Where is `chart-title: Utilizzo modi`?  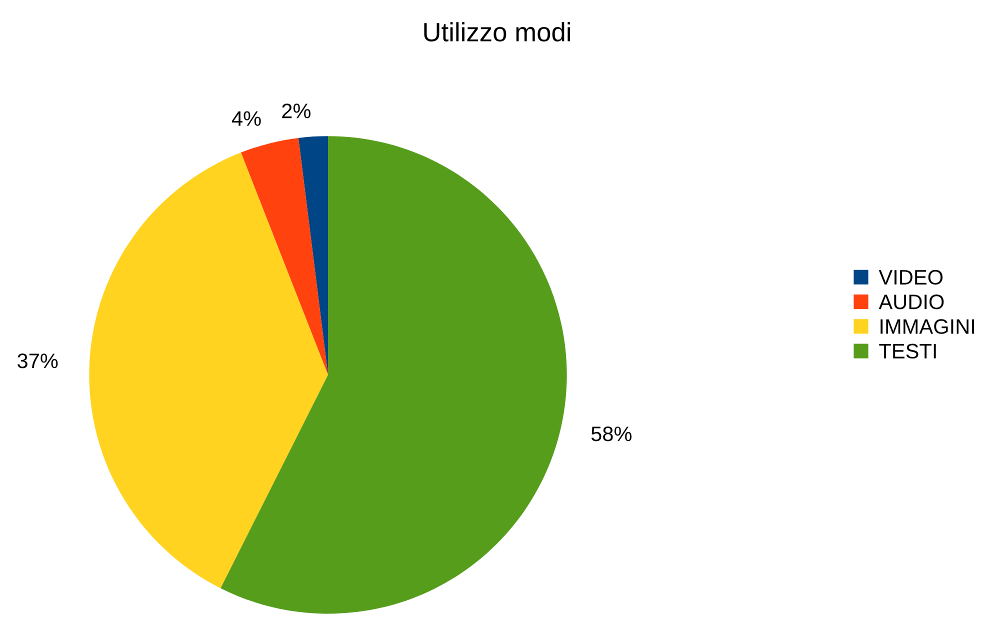 chart-title: Utilizzo modi is located at coordinates (497, 32).